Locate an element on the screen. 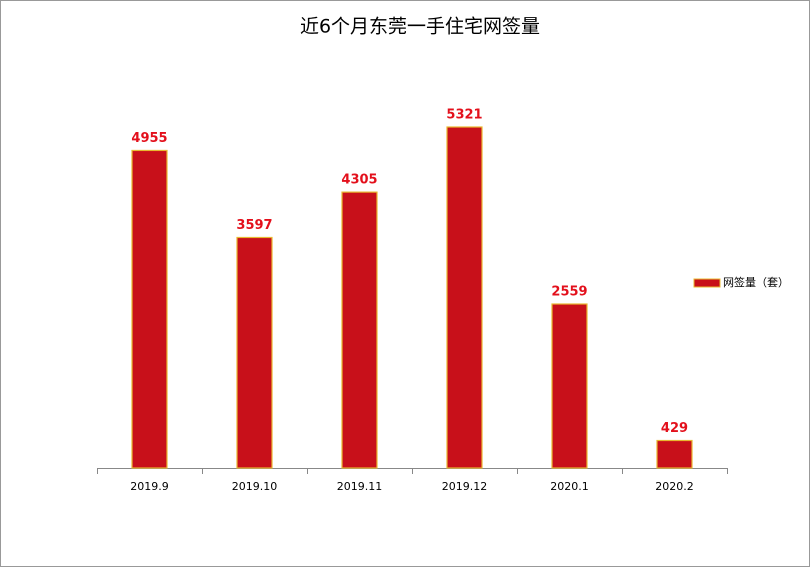 Image resolution: width=810 pixels, height=567 pixels. data-label: 4305 is located at coordinates (359, 180).